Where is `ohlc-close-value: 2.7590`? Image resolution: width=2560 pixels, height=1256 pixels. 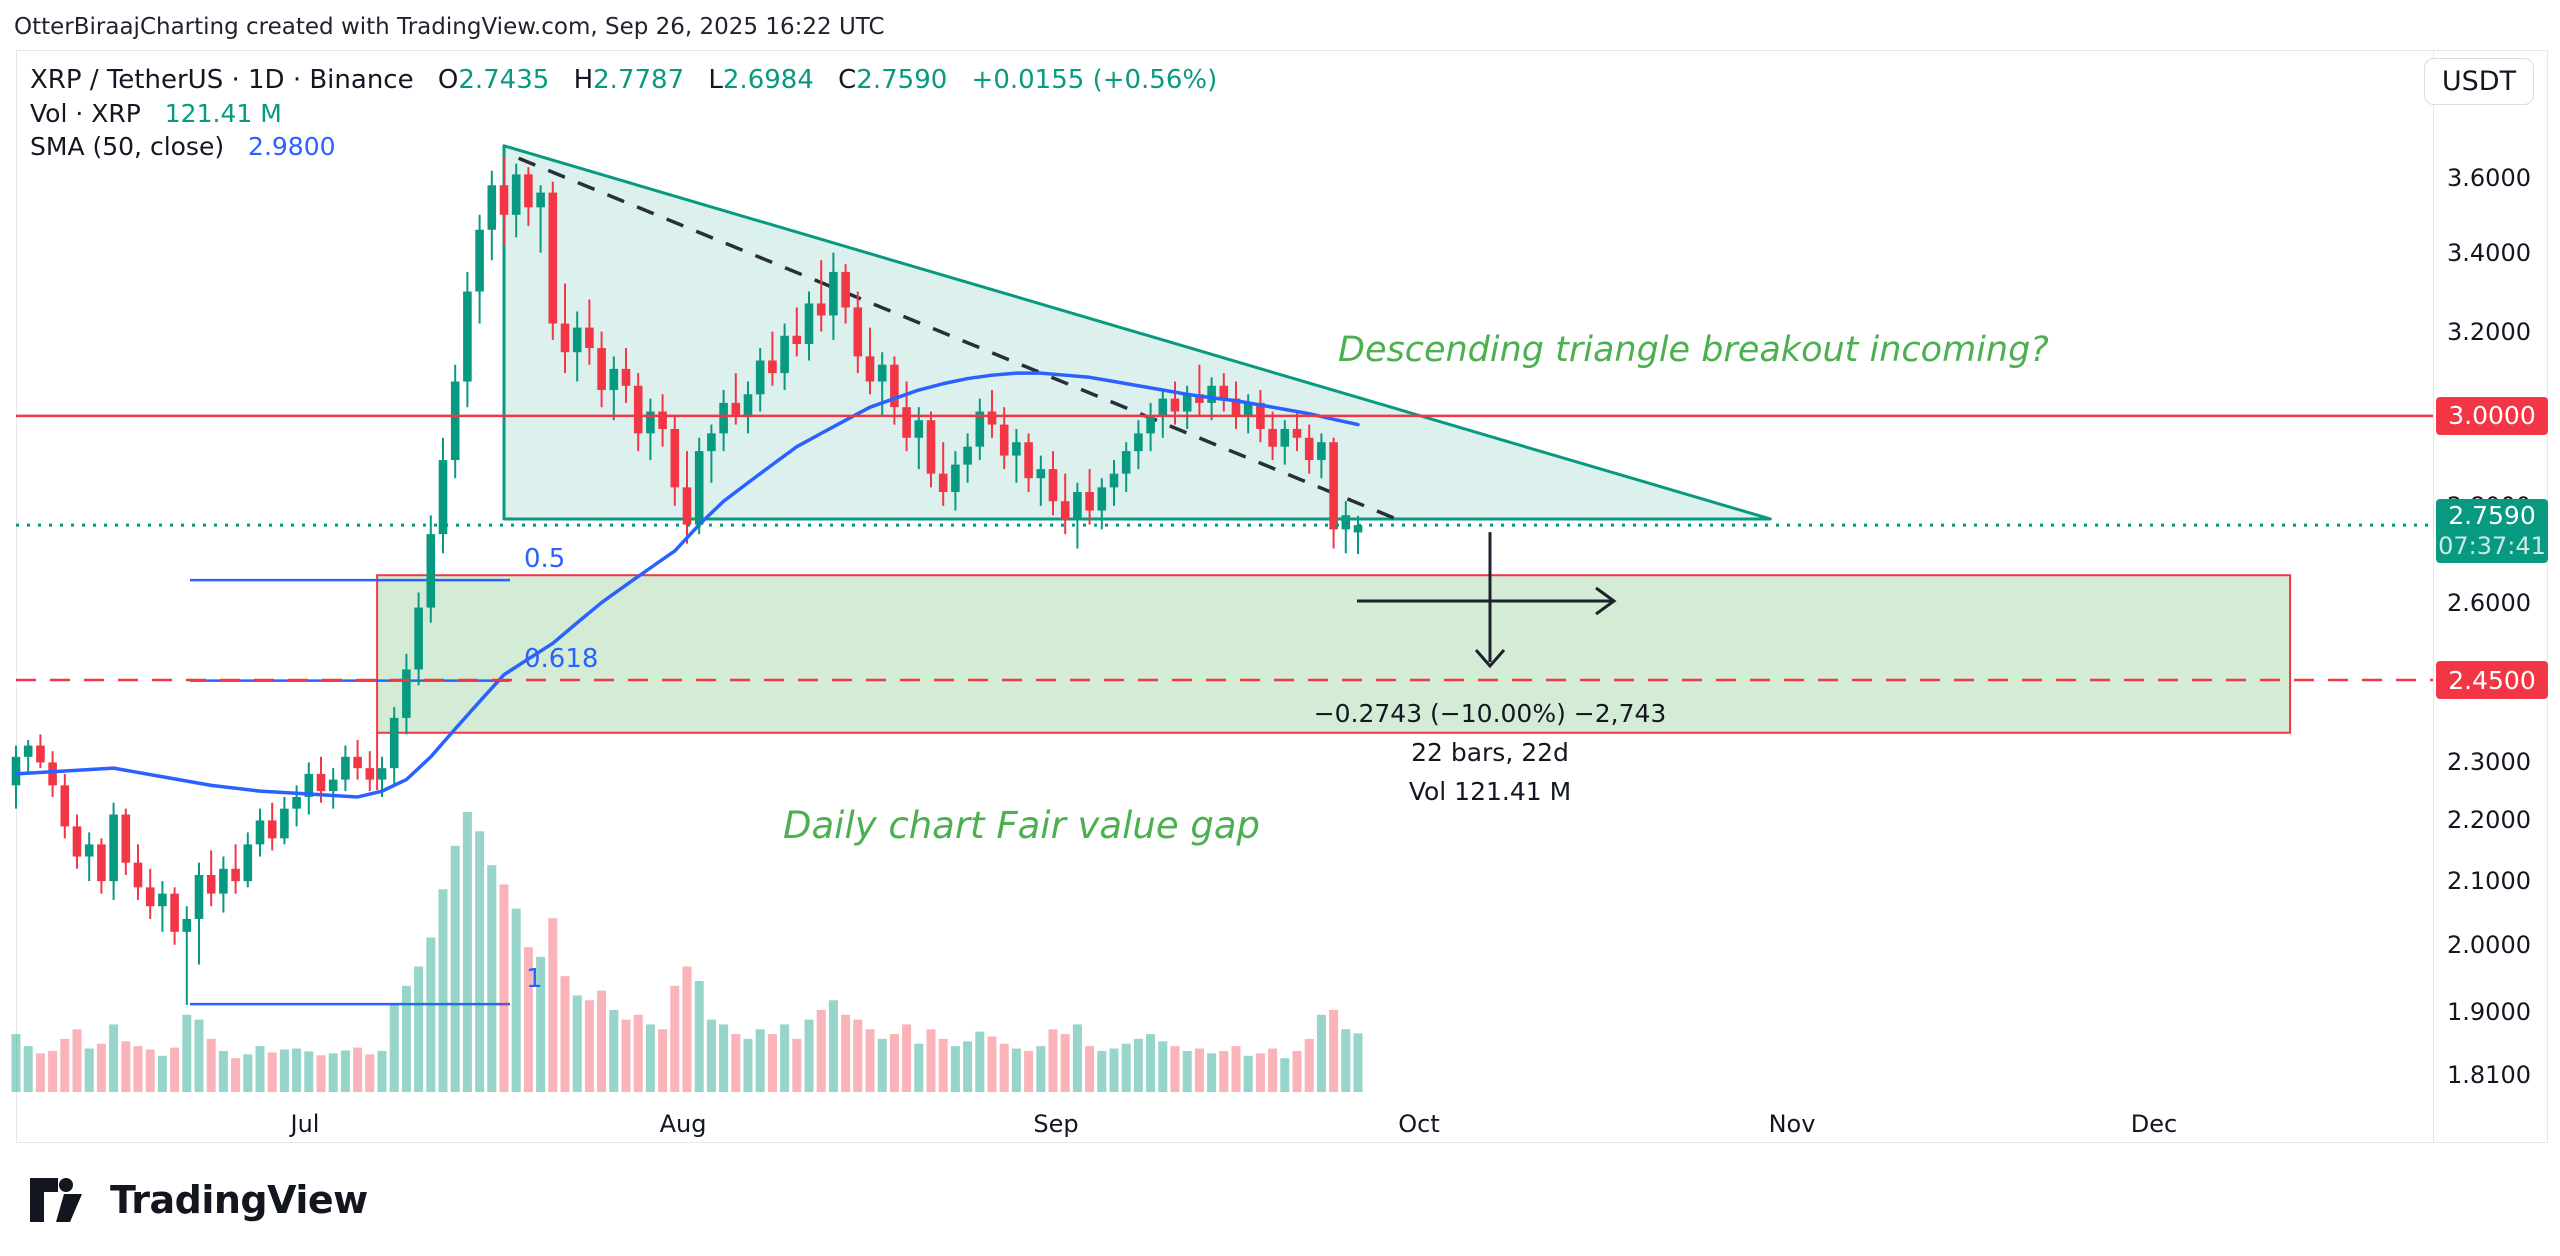
ohlc-close-value: 2.7590 is located at coordinates (902, 80).